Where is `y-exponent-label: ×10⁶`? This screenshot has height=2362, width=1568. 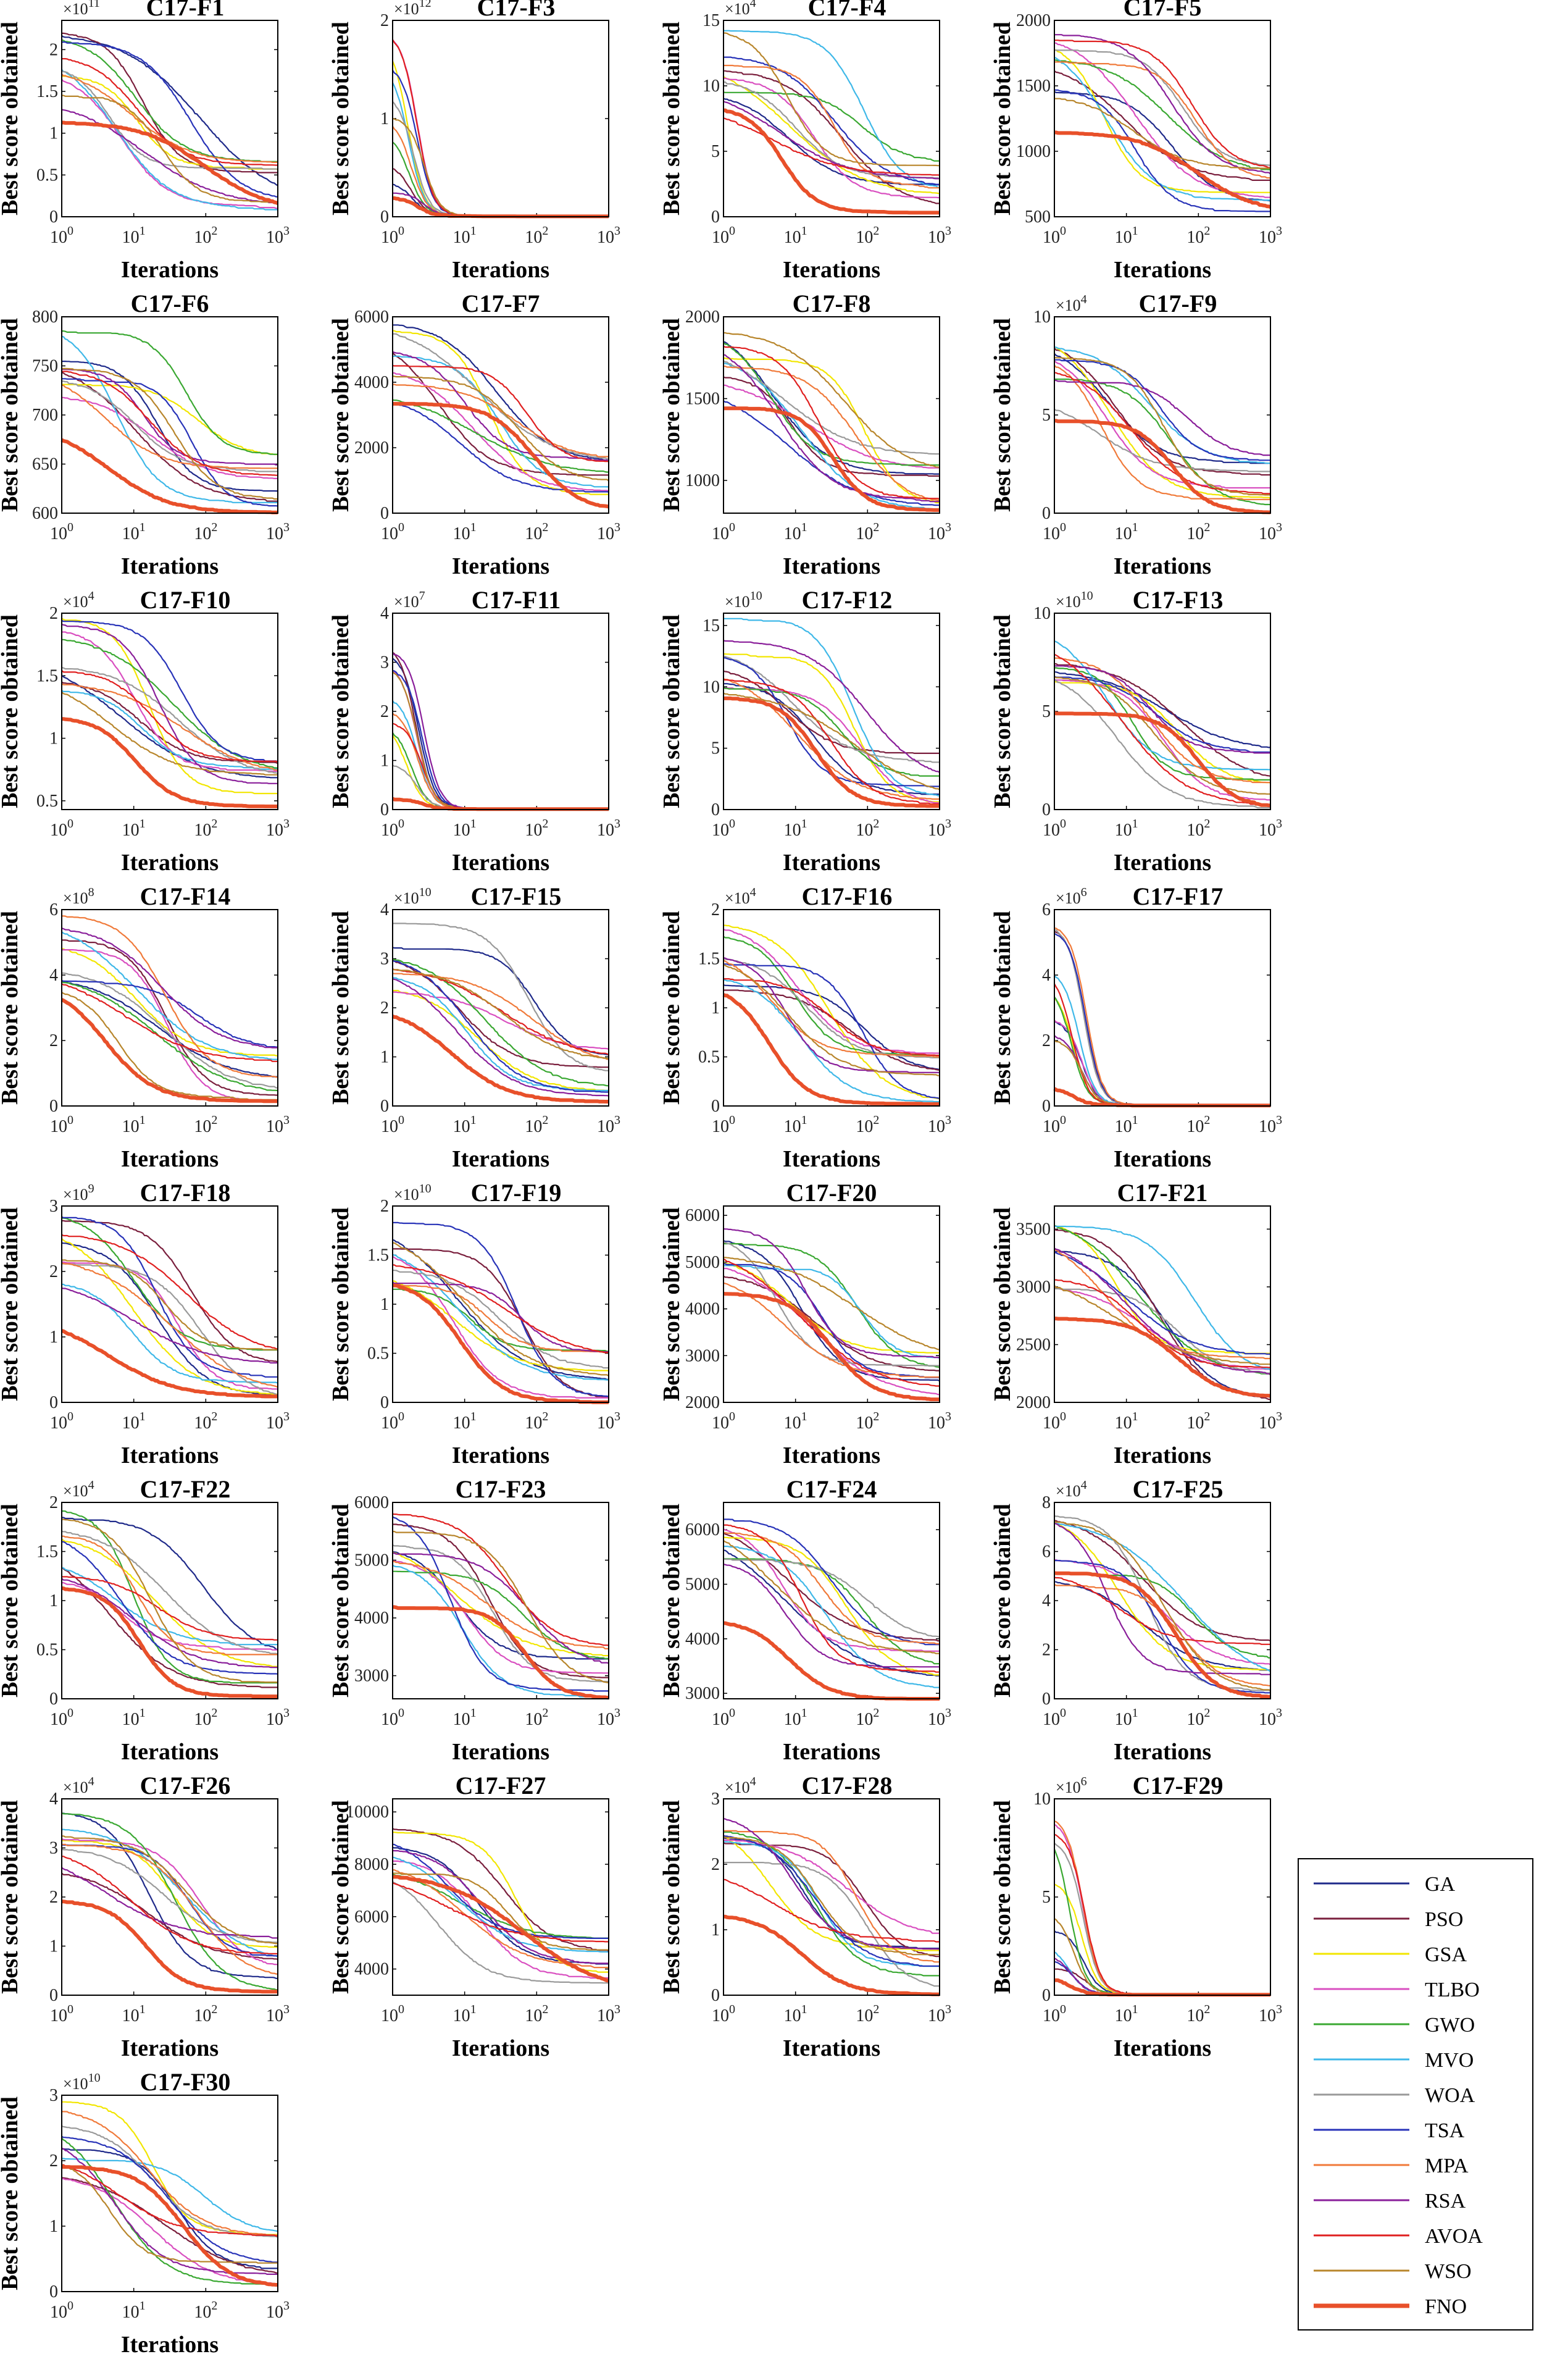
y-exponent-label: ×10⁶ is located at coordinates (1071, 1785).